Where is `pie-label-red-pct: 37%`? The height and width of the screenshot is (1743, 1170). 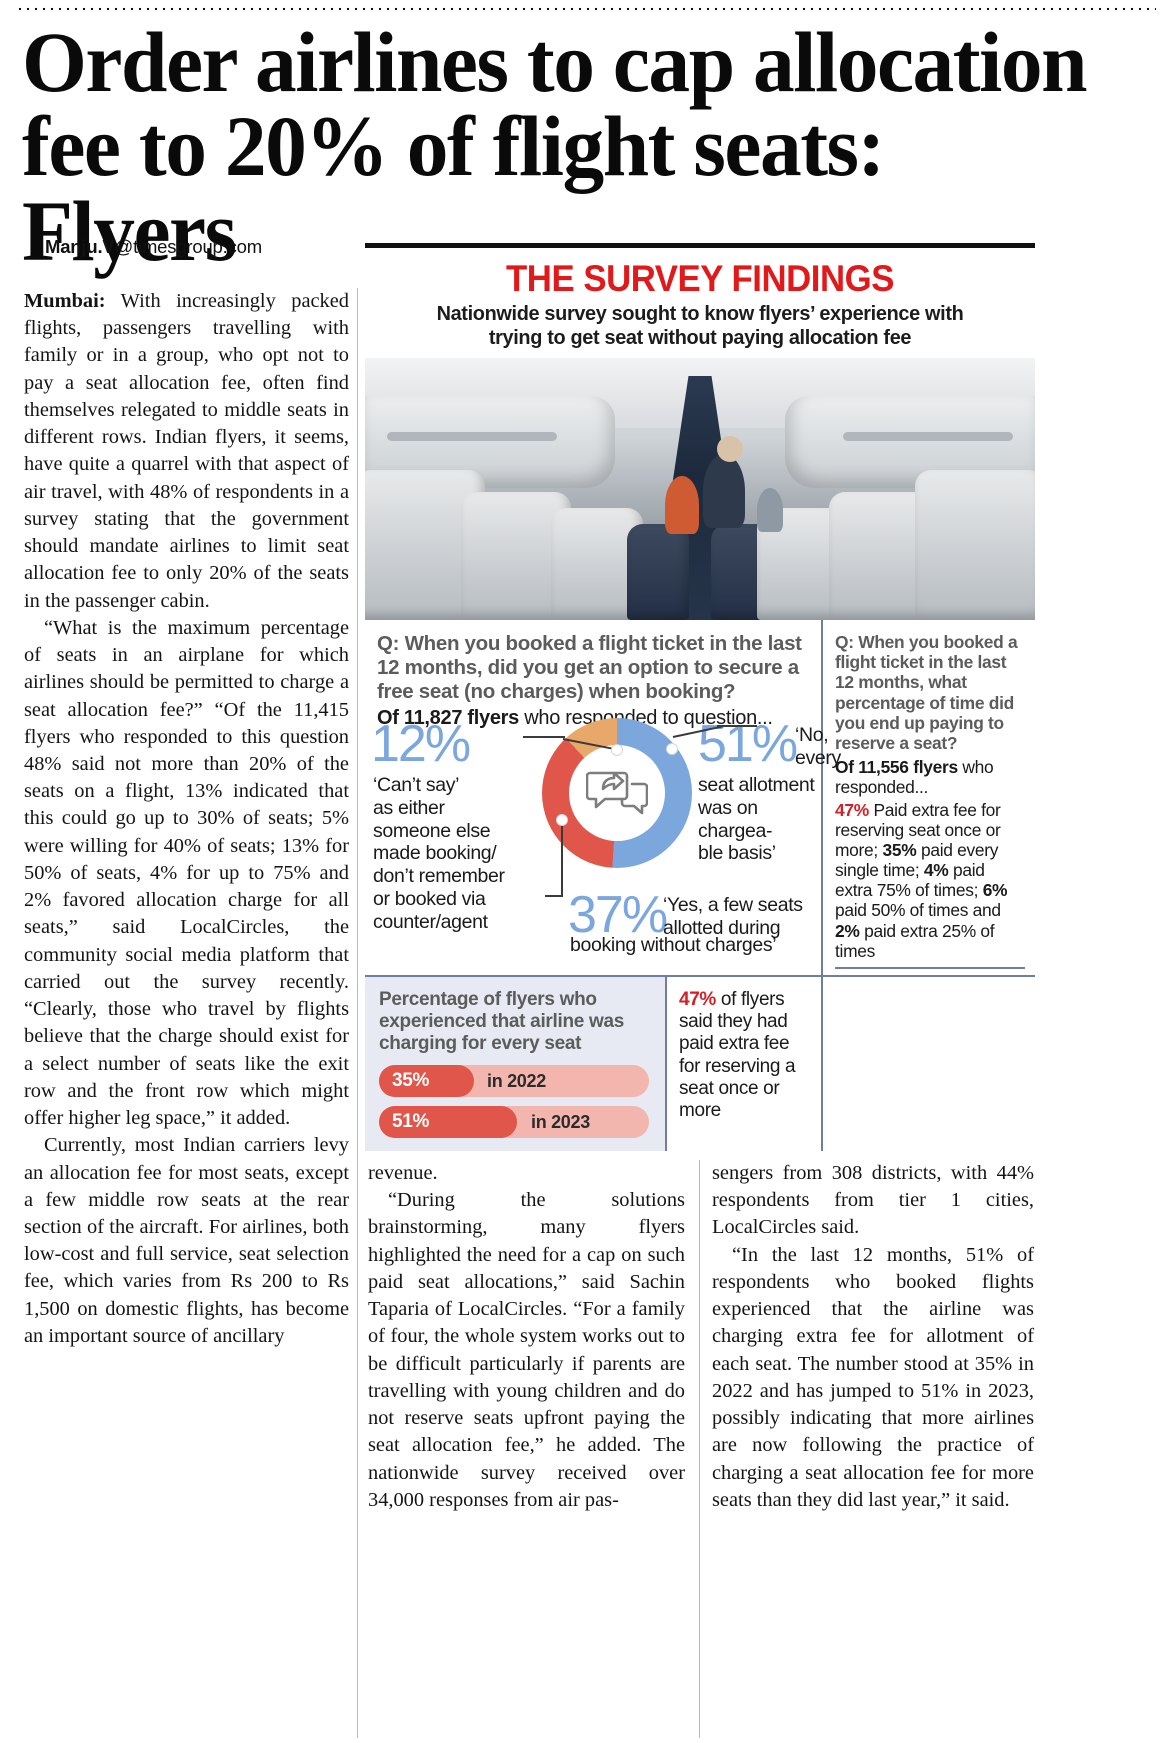
pie-label-red-pct: 37% is located at coordinates (618, 915).